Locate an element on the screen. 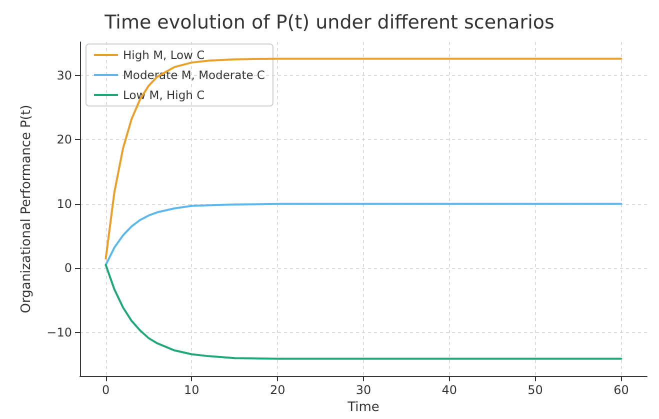 This screenshot has width=659, height=419. x-tick-label: 50 is located at coordinates (535, 390).